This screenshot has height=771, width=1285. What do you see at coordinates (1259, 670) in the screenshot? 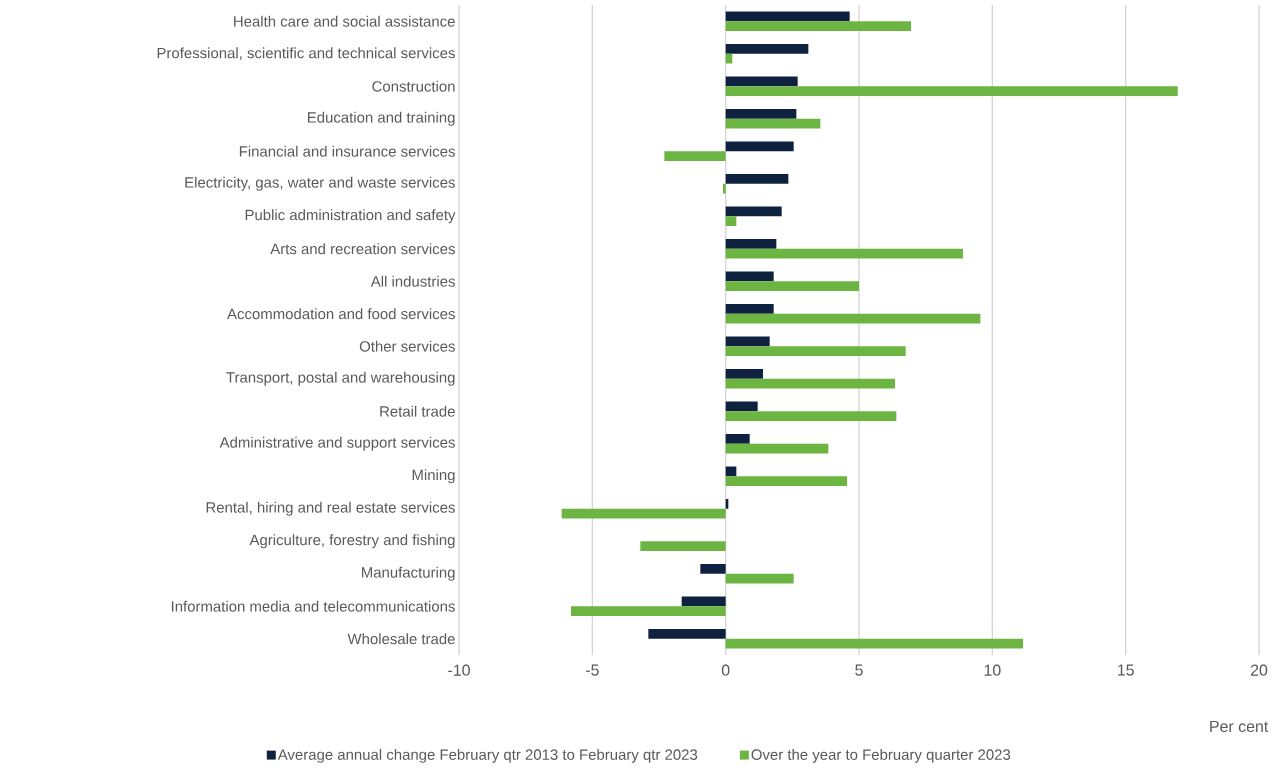
I see `x-tick-label: 20` at bounding box center [1259, 670].